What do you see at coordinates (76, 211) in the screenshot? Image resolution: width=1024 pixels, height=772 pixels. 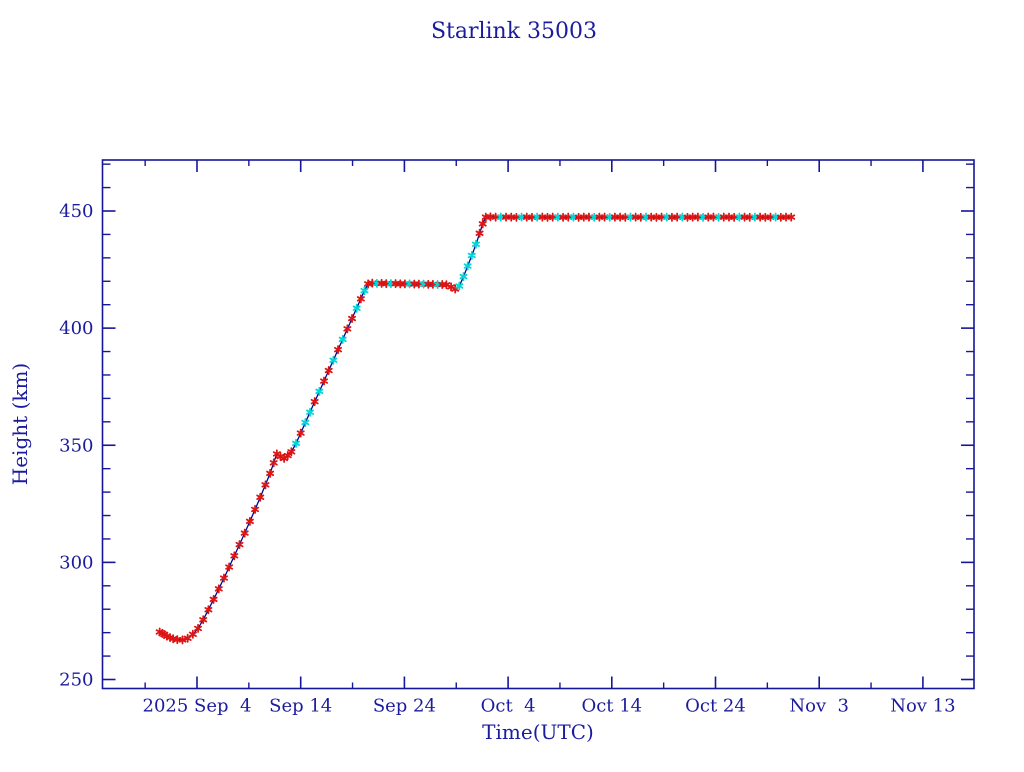 I see `y-tick-label: 450` at bounding box center [76, 211].